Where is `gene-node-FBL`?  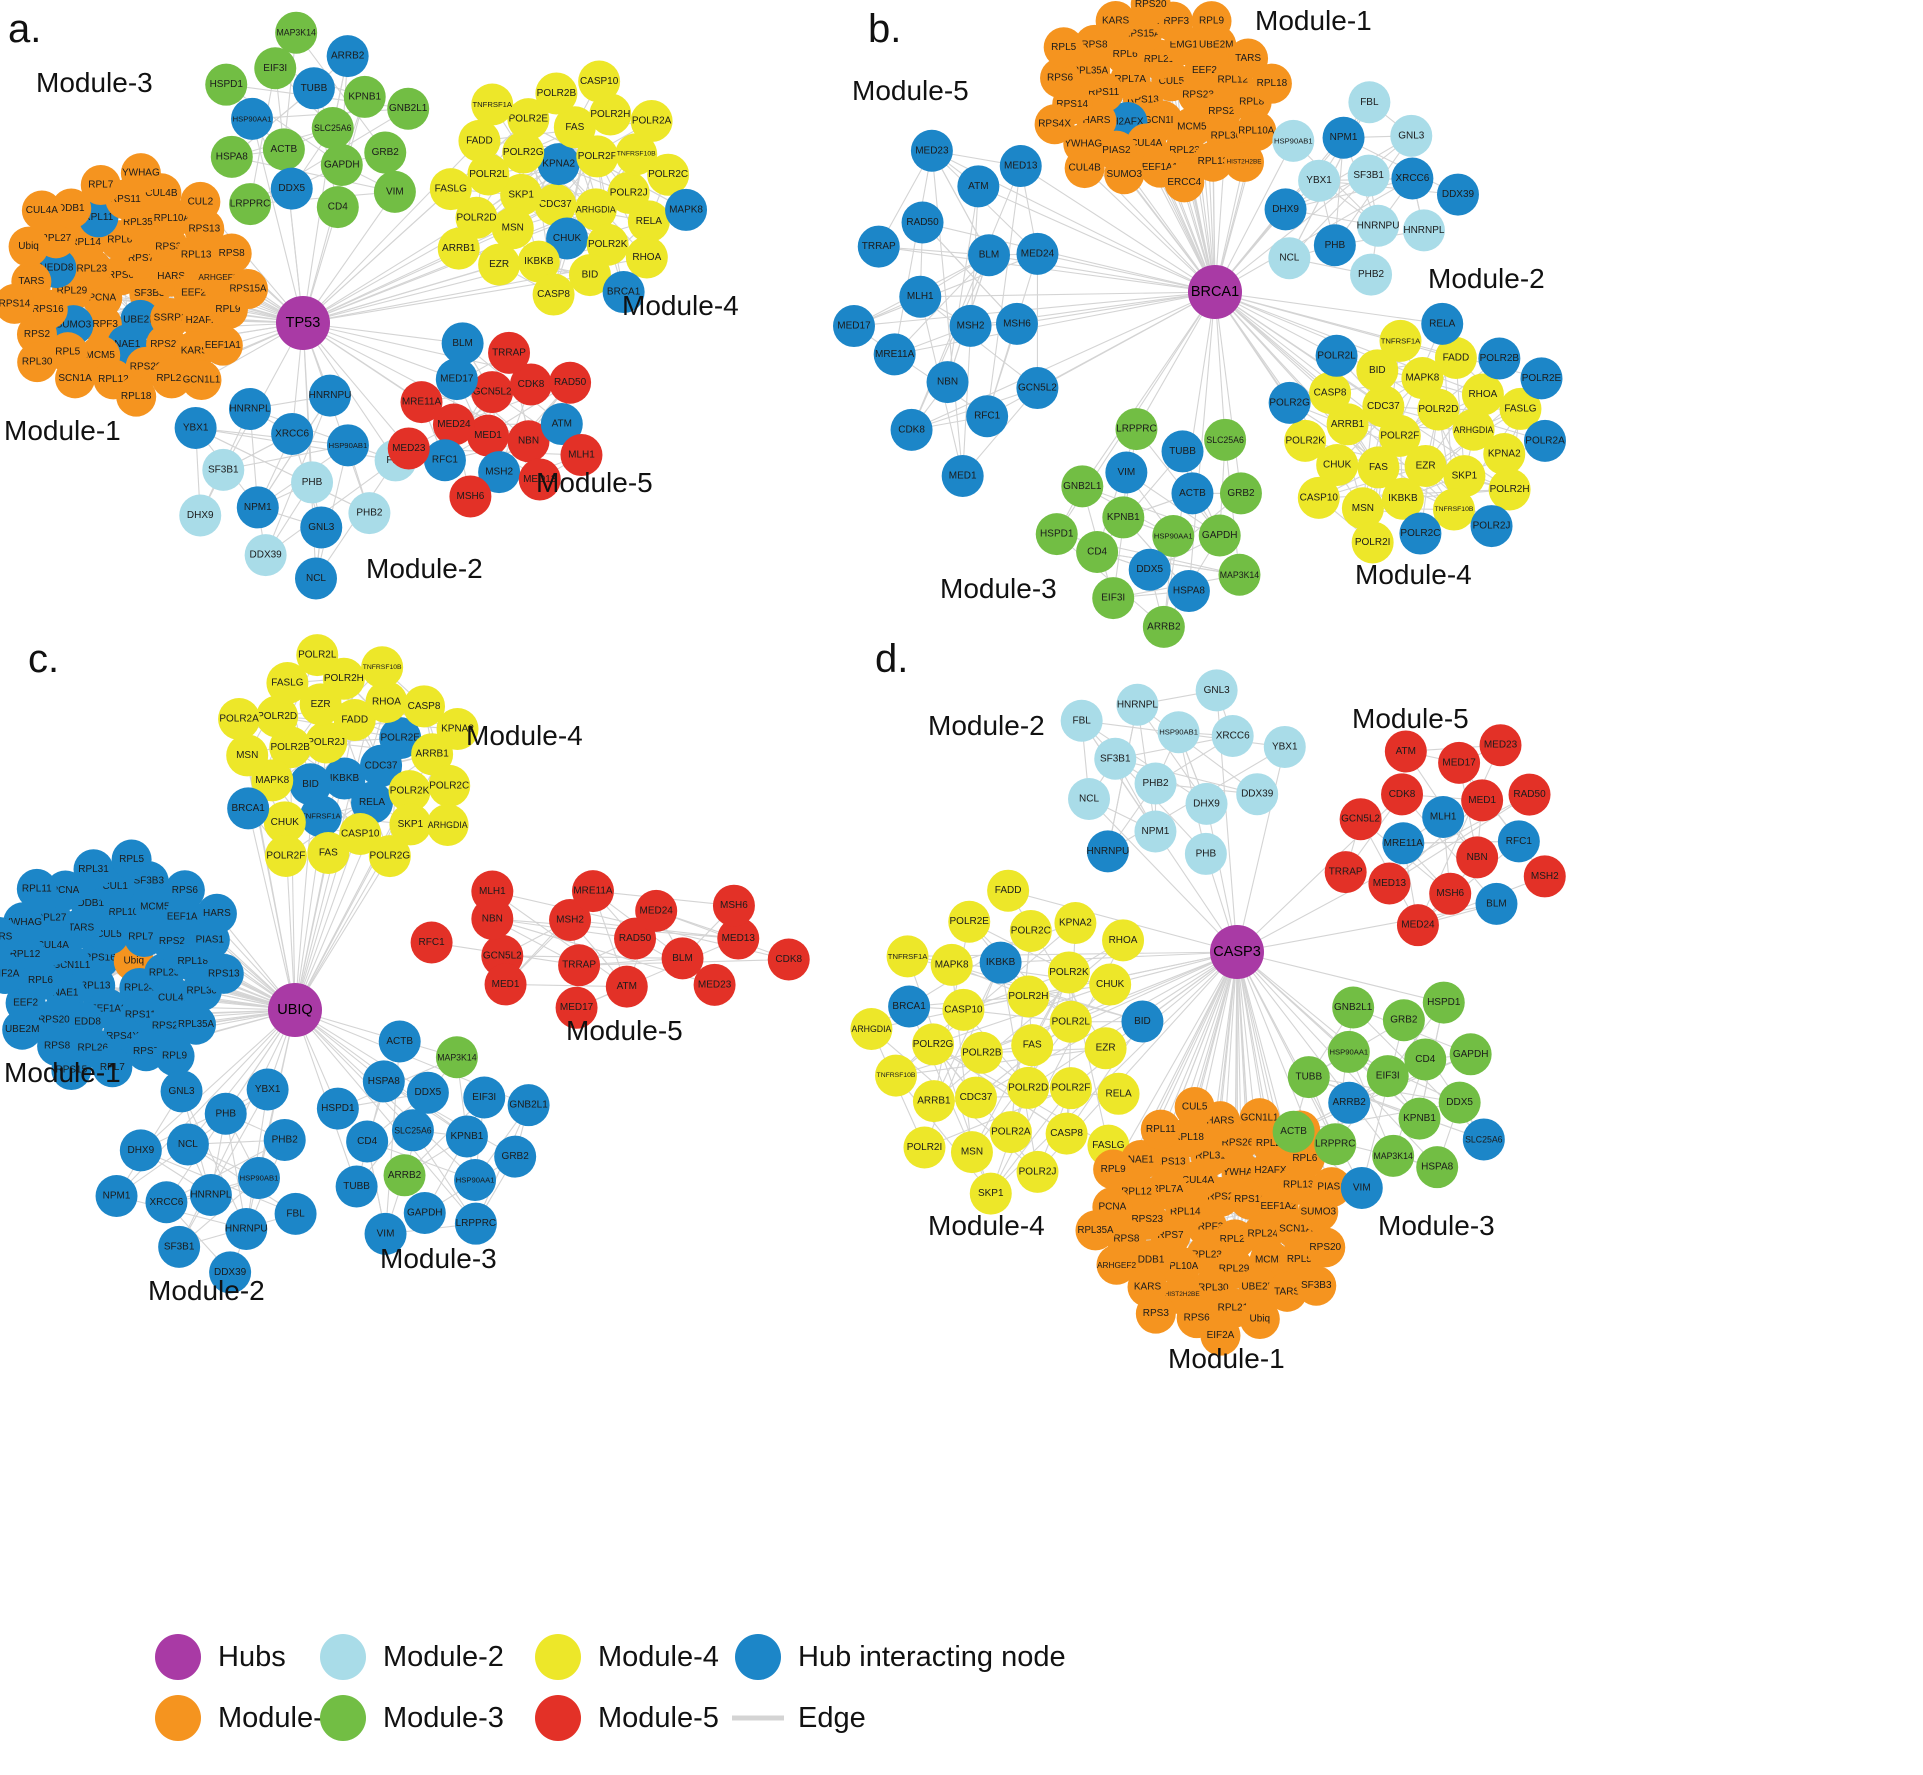
gene-node-FBL is located at coordinates (1081, 720).